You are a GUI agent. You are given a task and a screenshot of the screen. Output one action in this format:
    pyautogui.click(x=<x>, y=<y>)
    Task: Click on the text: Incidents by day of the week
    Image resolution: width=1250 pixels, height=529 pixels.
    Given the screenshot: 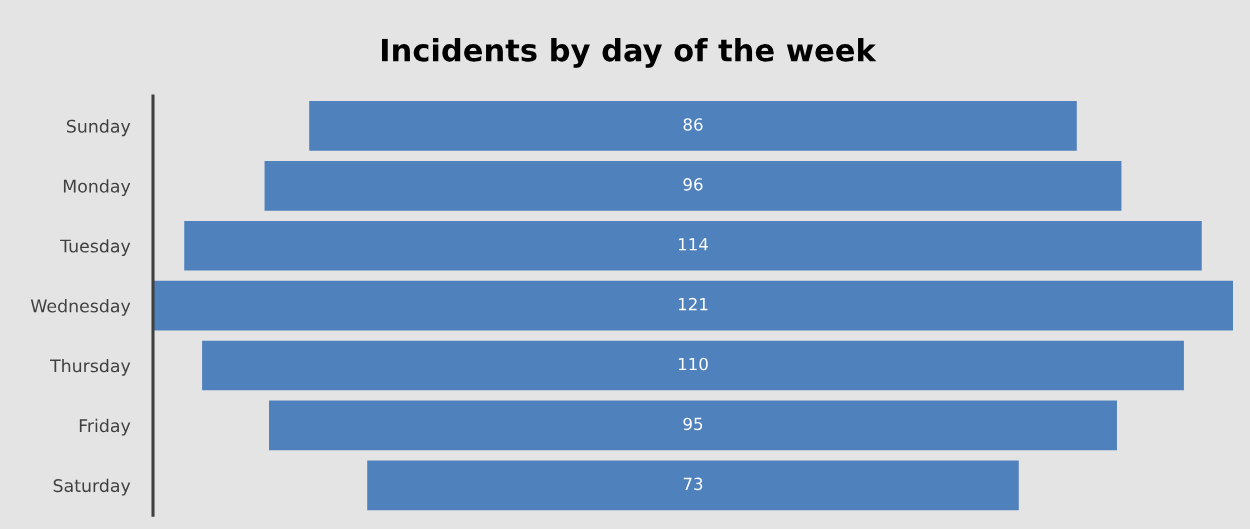 What is the action you would take?
    pyautogui.click(x=629, y=52)
    